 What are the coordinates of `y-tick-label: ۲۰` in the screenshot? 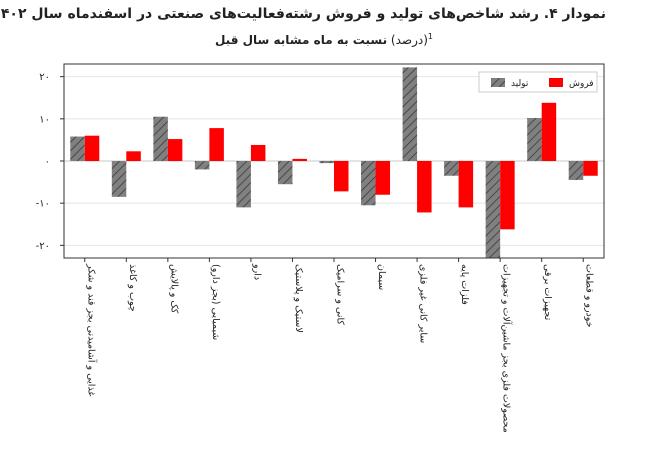 It's located at (44, 77).